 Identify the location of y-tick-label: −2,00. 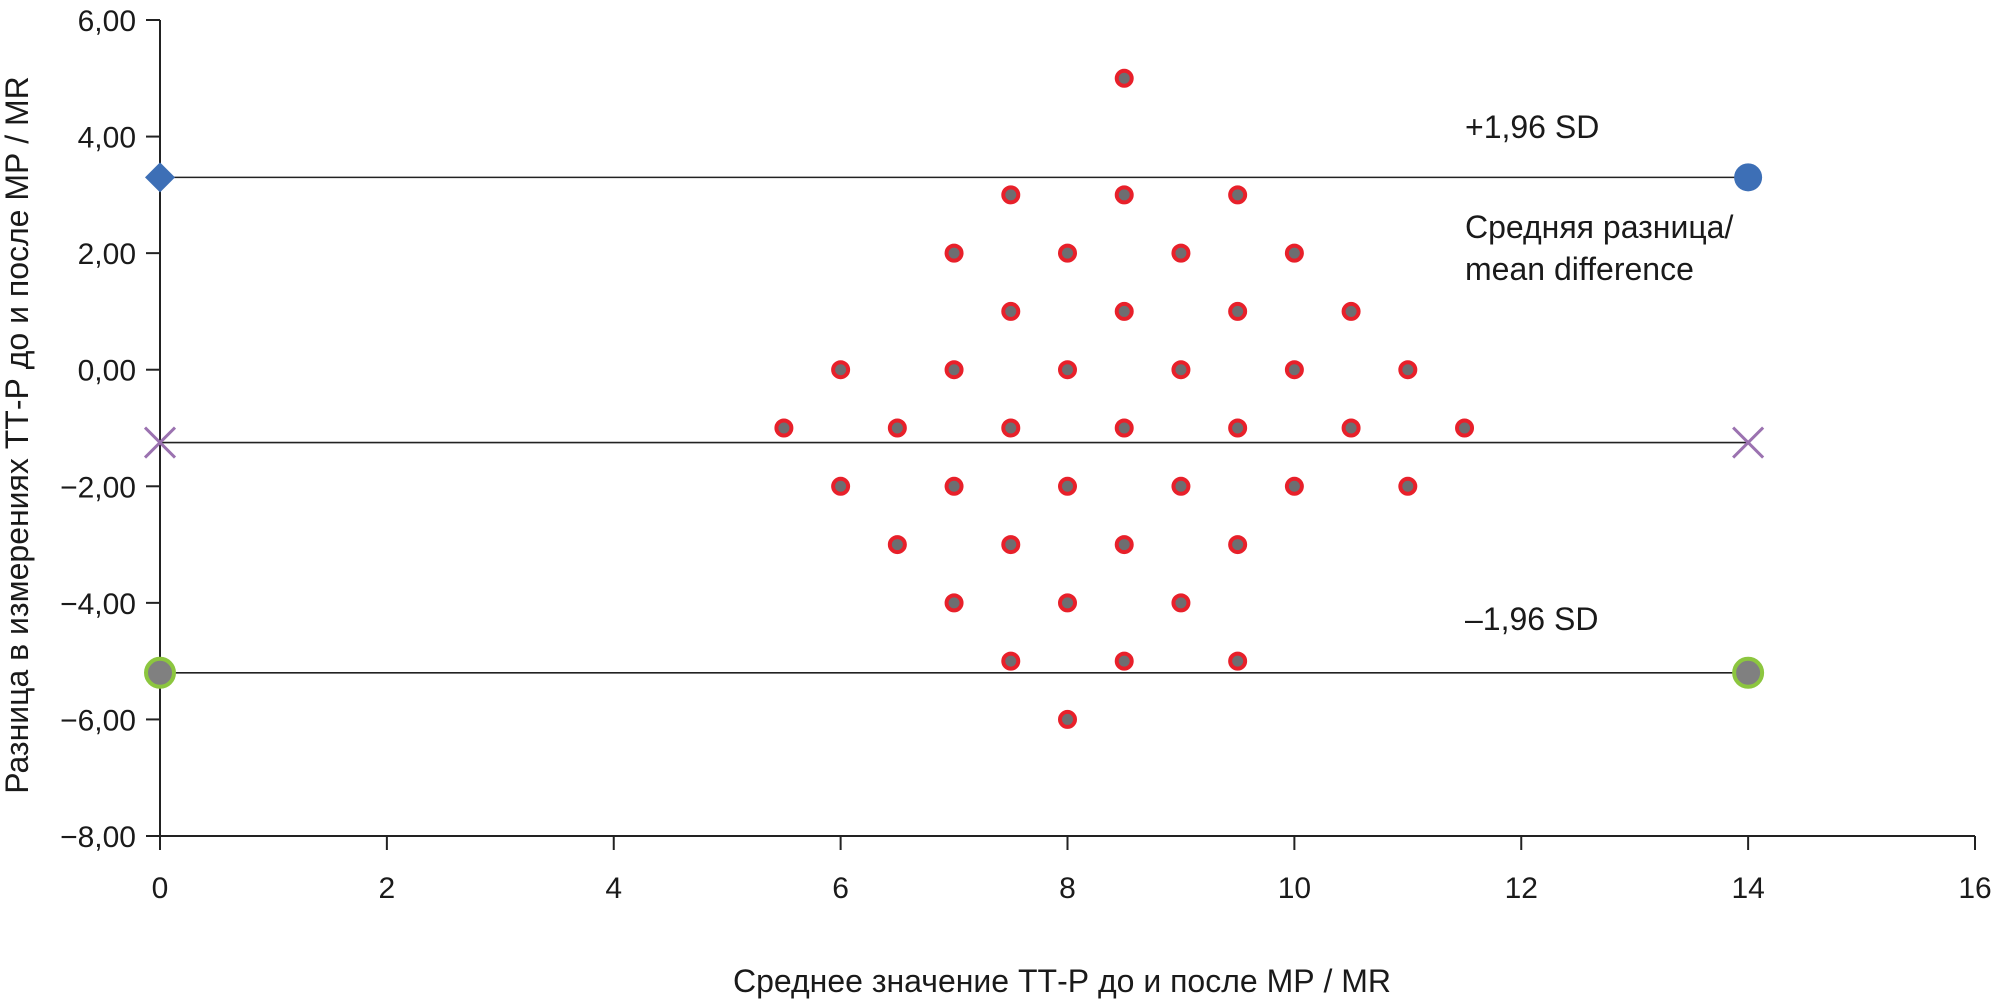
(98, 487).